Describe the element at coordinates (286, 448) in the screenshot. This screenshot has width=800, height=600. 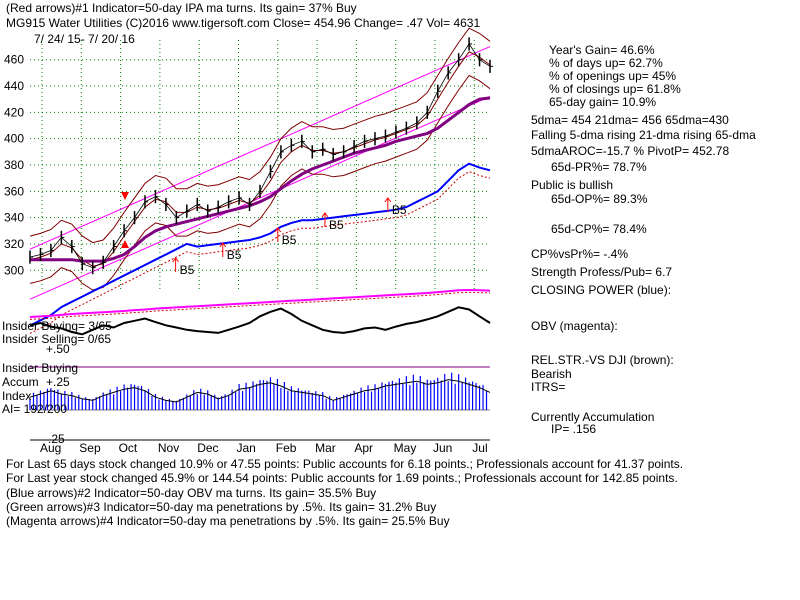
I see `x-tick-label: Feb` at that location.